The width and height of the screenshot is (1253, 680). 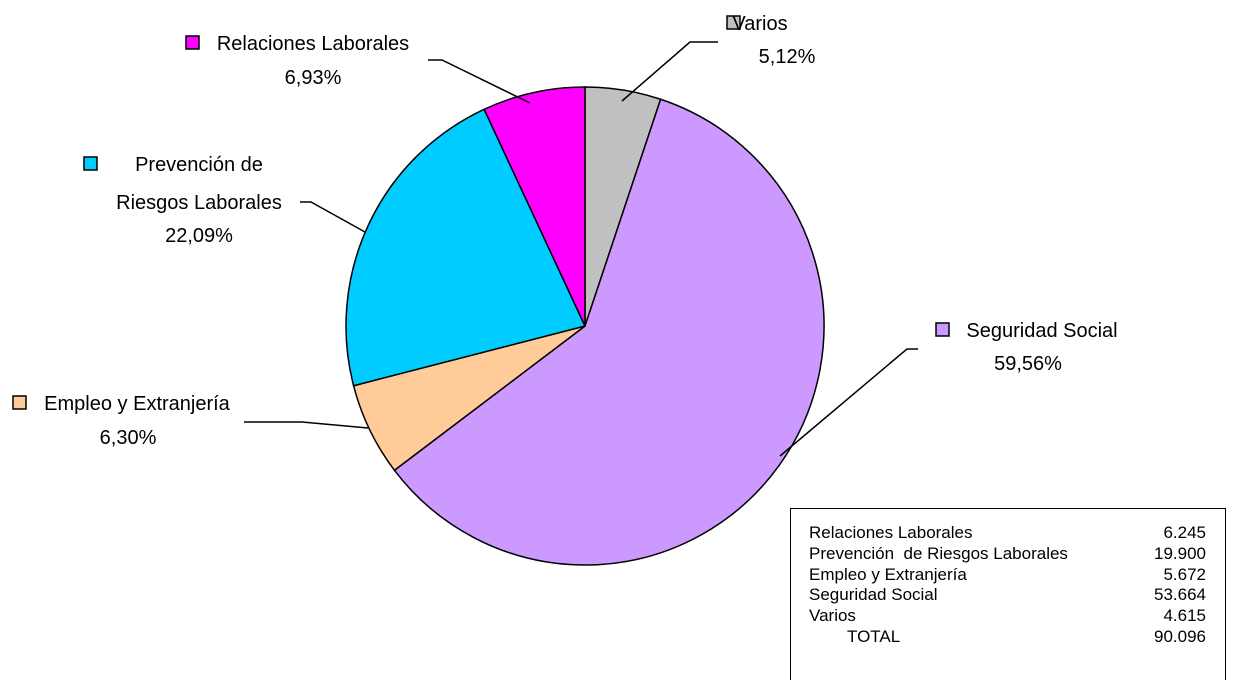 I want to click on totals-total-label: TOTAL, so click(x=874, y=636).